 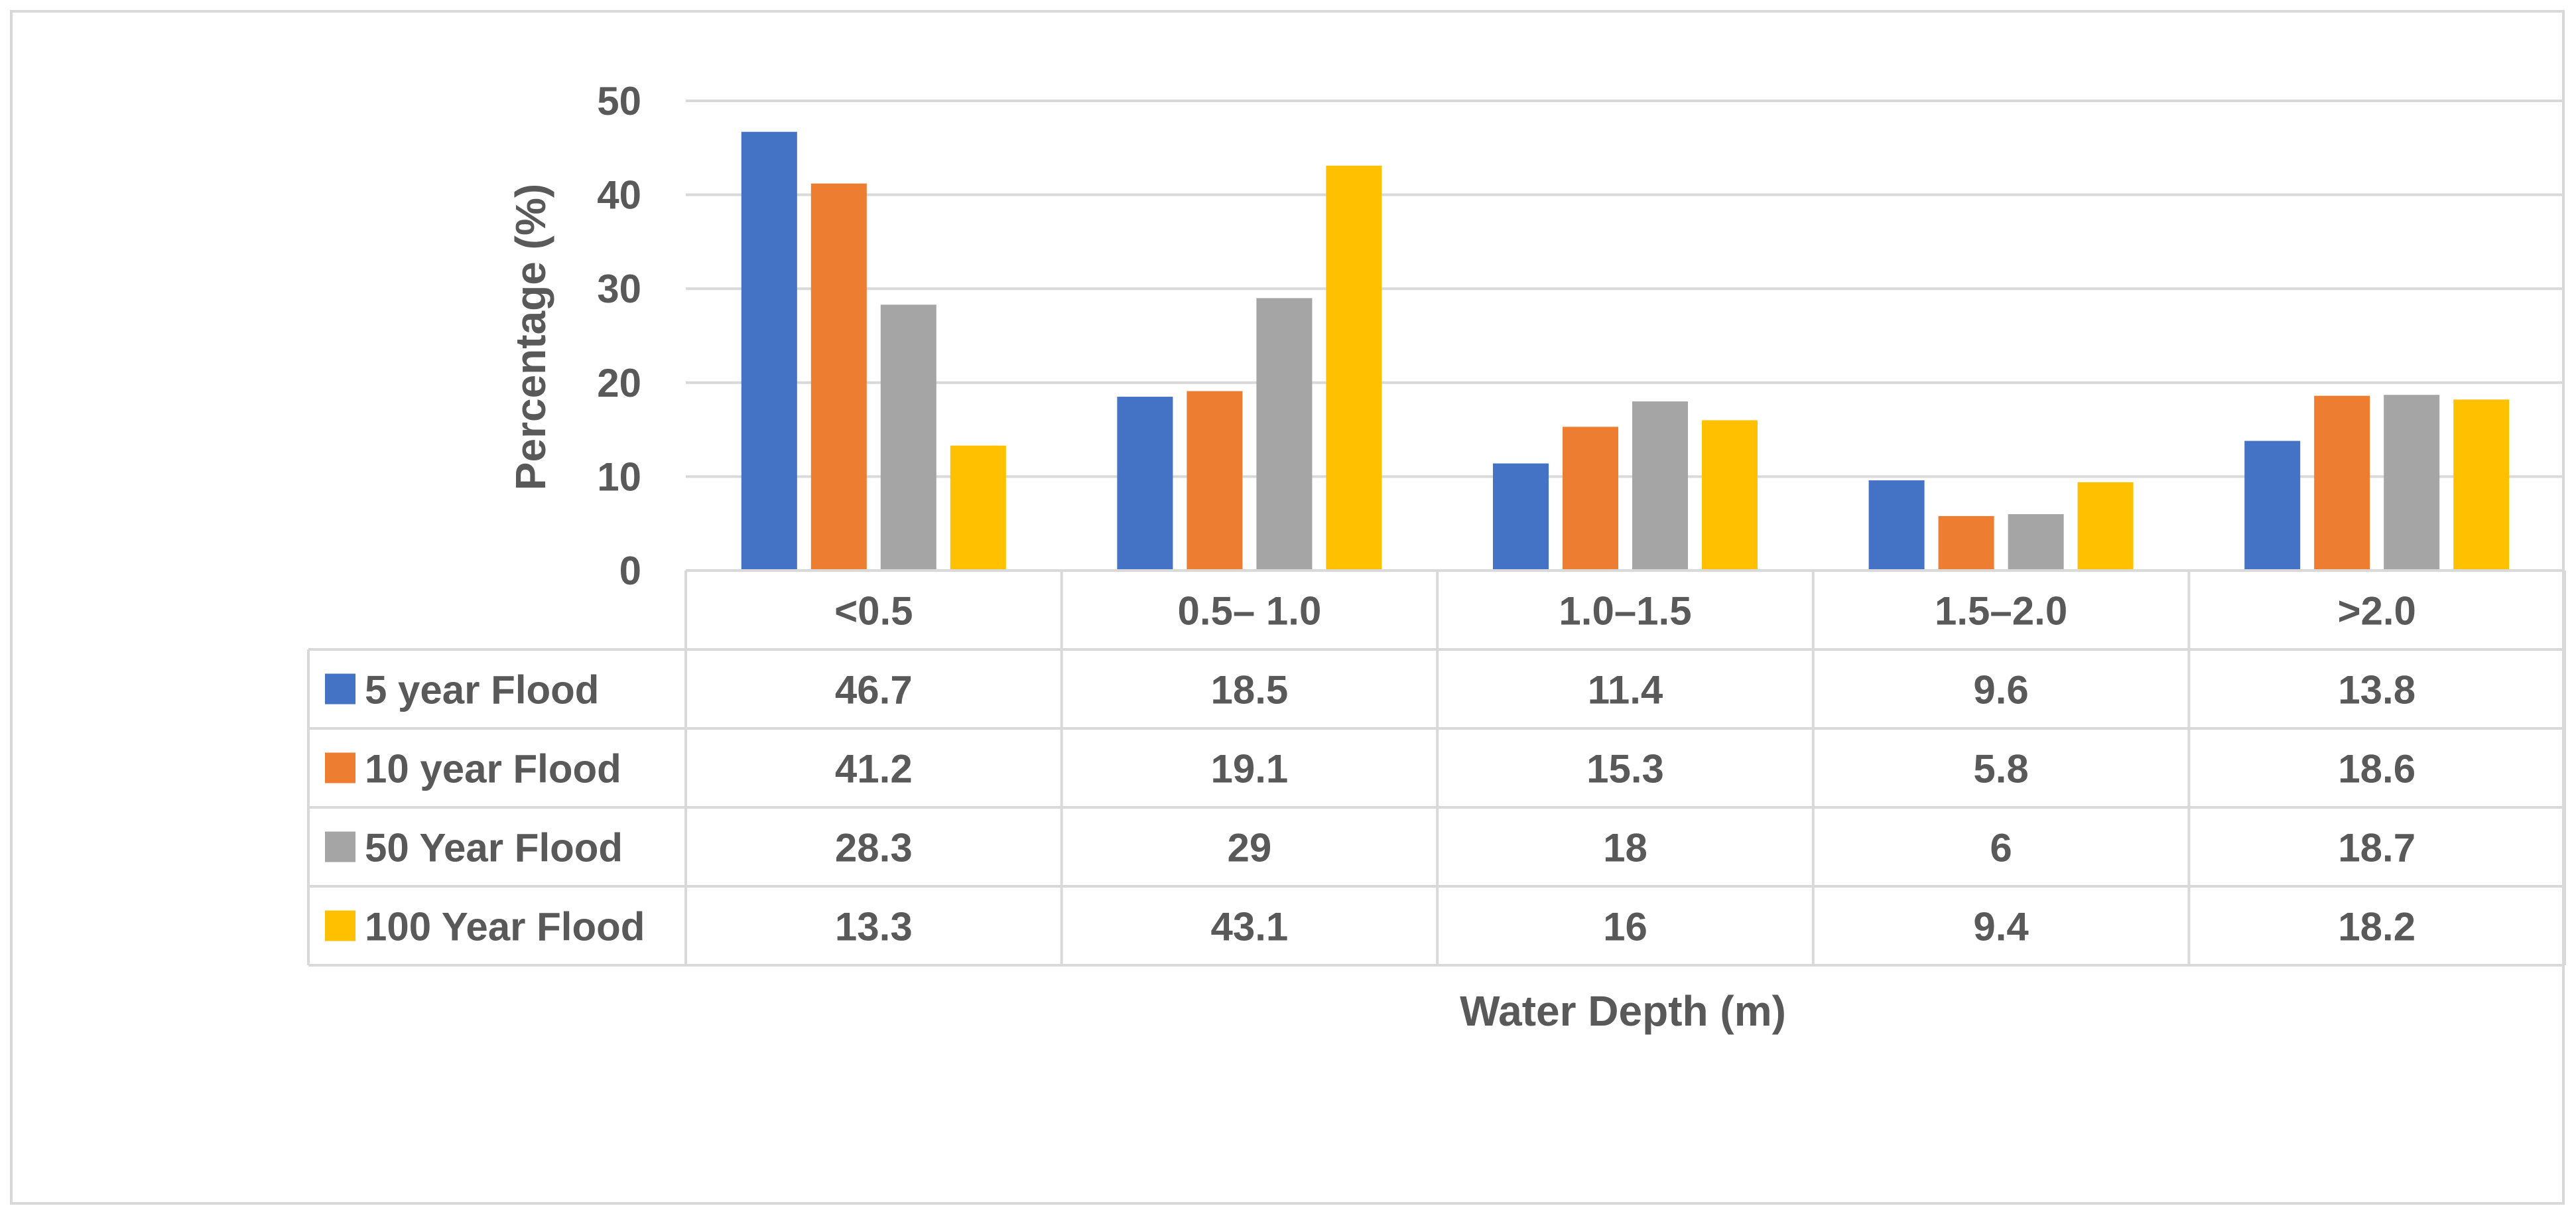 What do you see at coordinates (531, 337) in the screenshot?
I see `y-axis-title: Percentage (%)` at bounding box center [531, 337].